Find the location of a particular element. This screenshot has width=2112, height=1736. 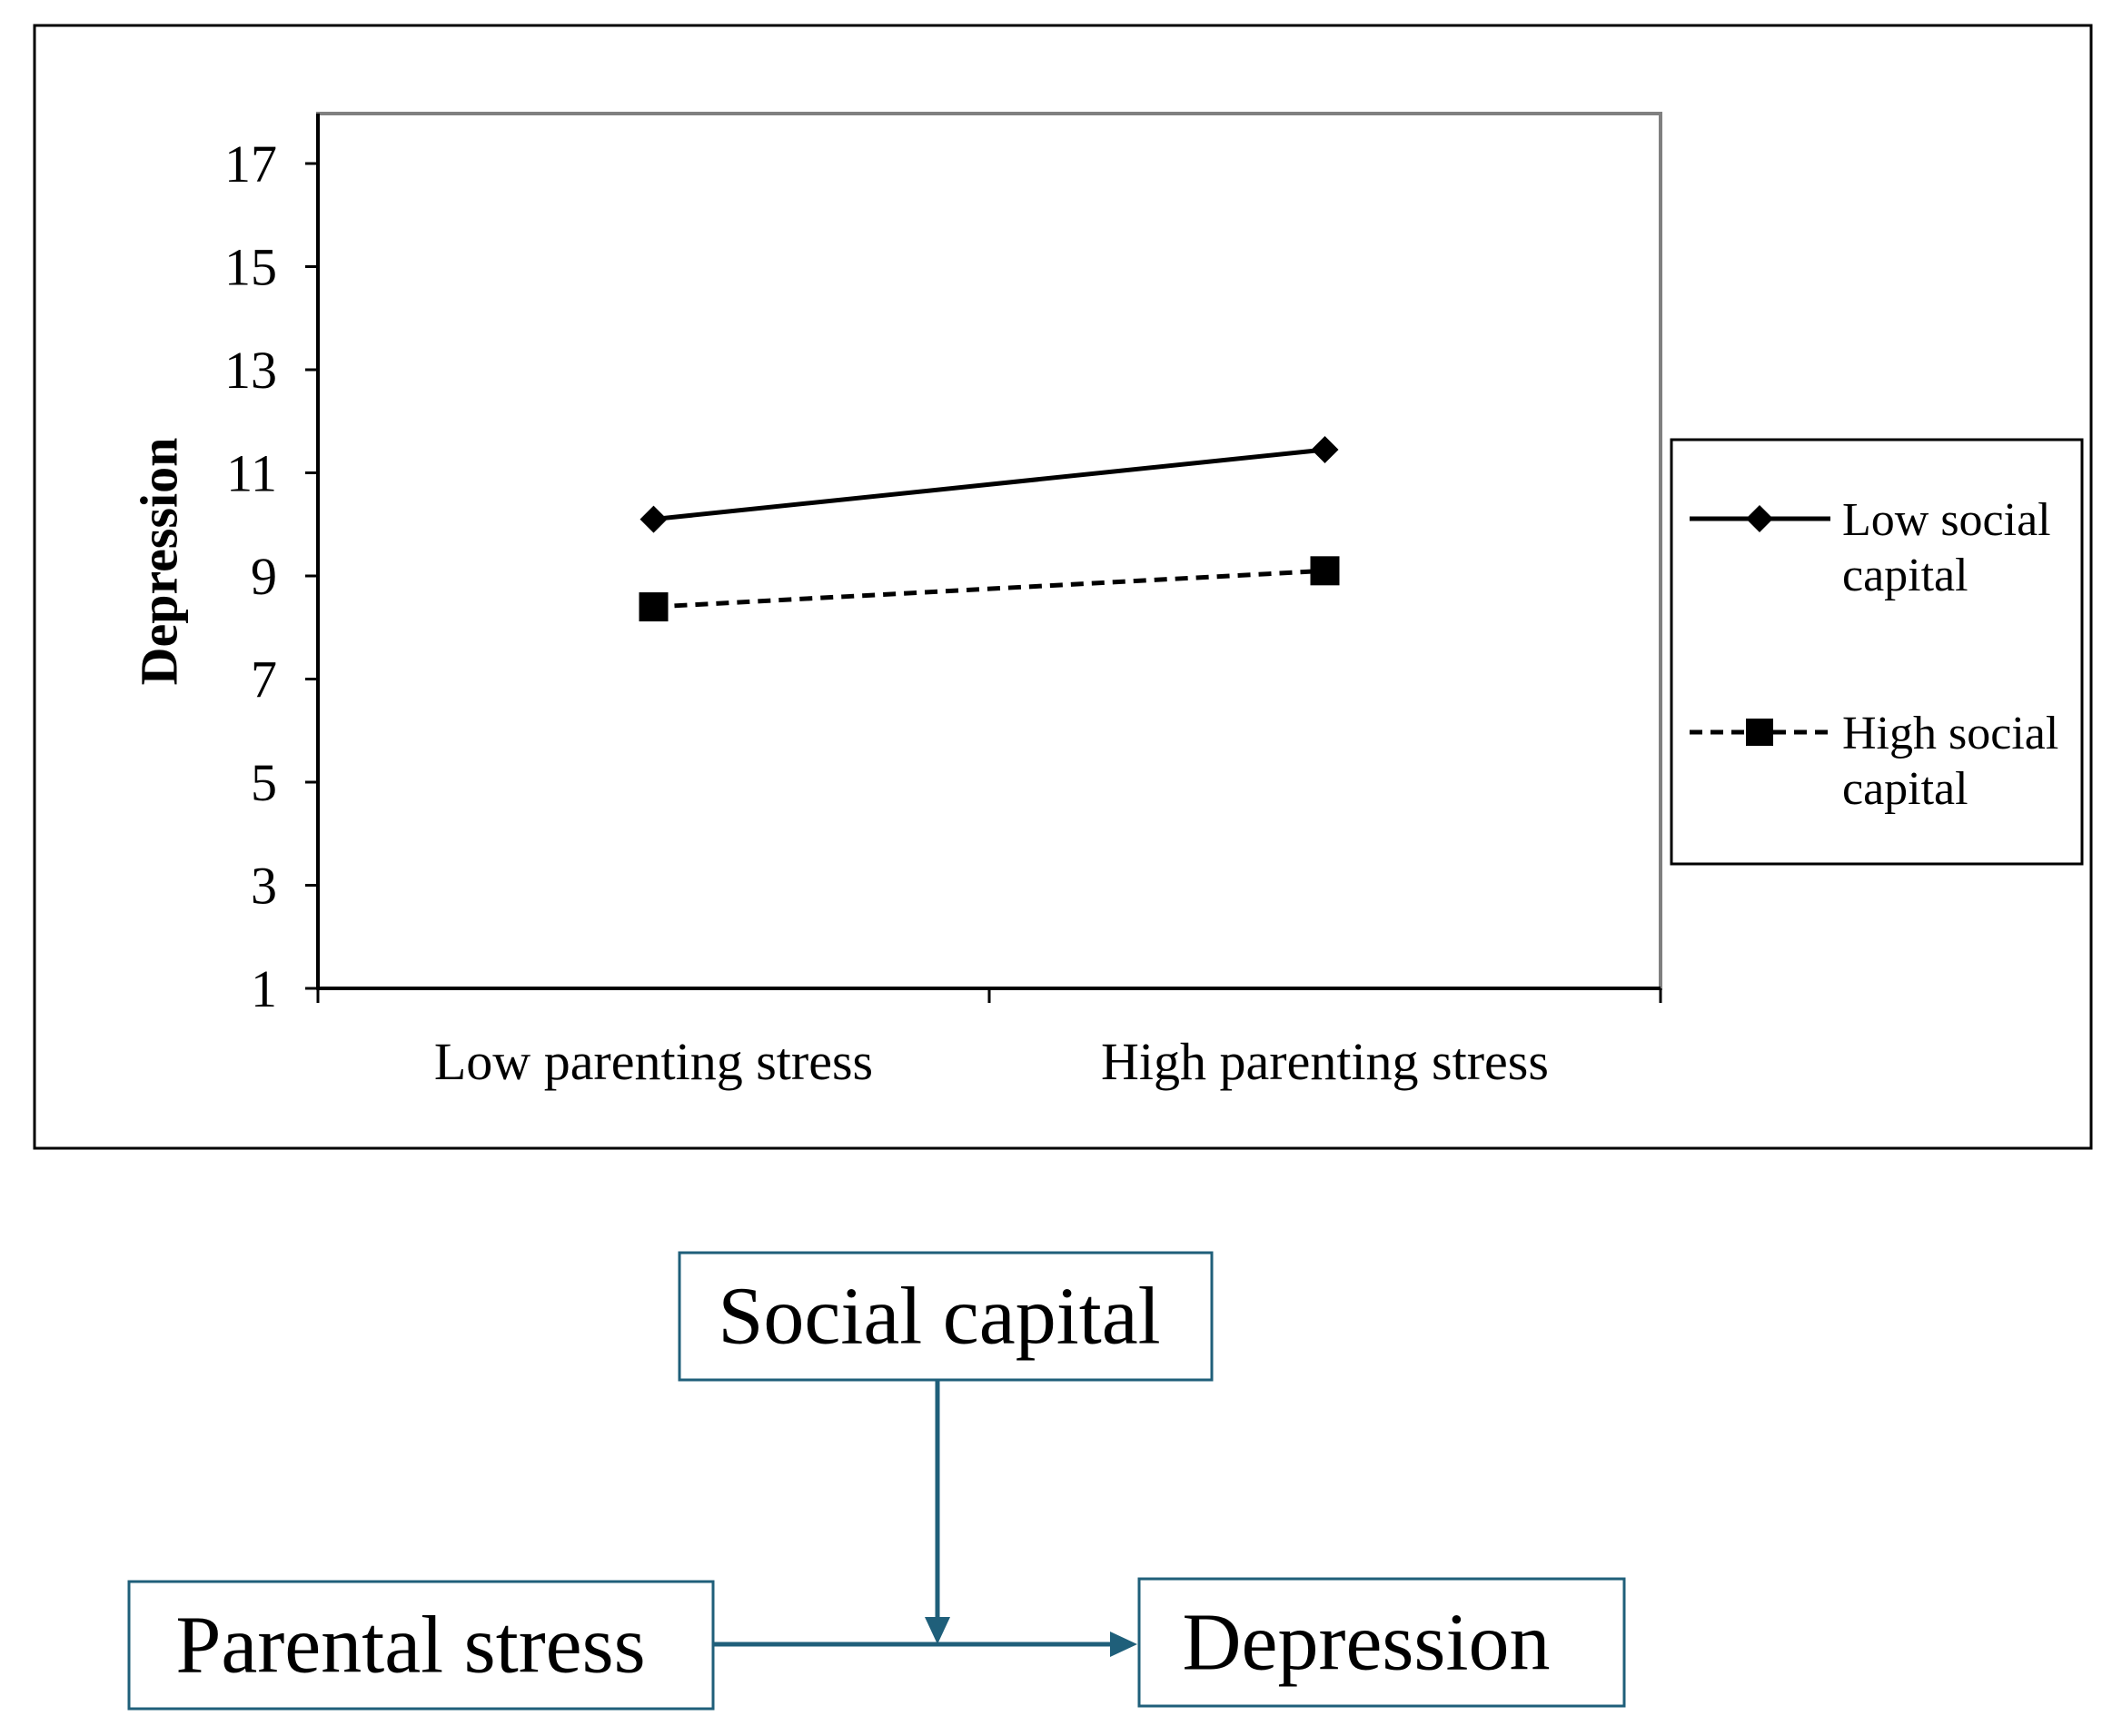

moderator-box is located at coordinates (946, 1316).